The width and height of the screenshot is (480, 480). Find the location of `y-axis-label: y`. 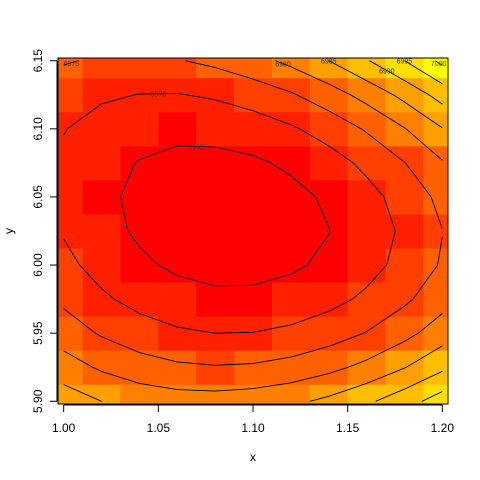

y-axis-label: y is located at coordinates (9, 231).